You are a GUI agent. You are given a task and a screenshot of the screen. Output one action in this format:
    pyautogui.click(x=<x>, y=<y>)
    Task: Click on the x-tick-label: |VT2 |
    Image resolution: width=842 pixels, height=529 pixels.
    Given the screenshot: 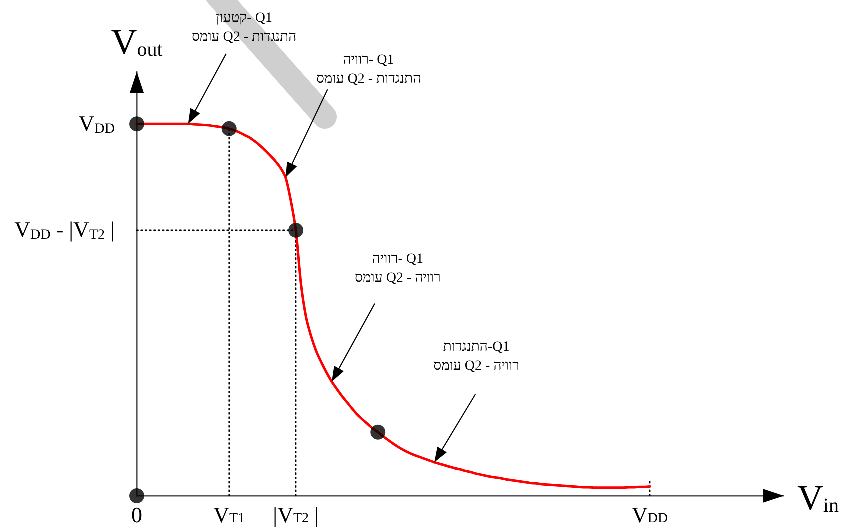 What is the action you would take?
    pyautogui.click(x=296, y=515)
    